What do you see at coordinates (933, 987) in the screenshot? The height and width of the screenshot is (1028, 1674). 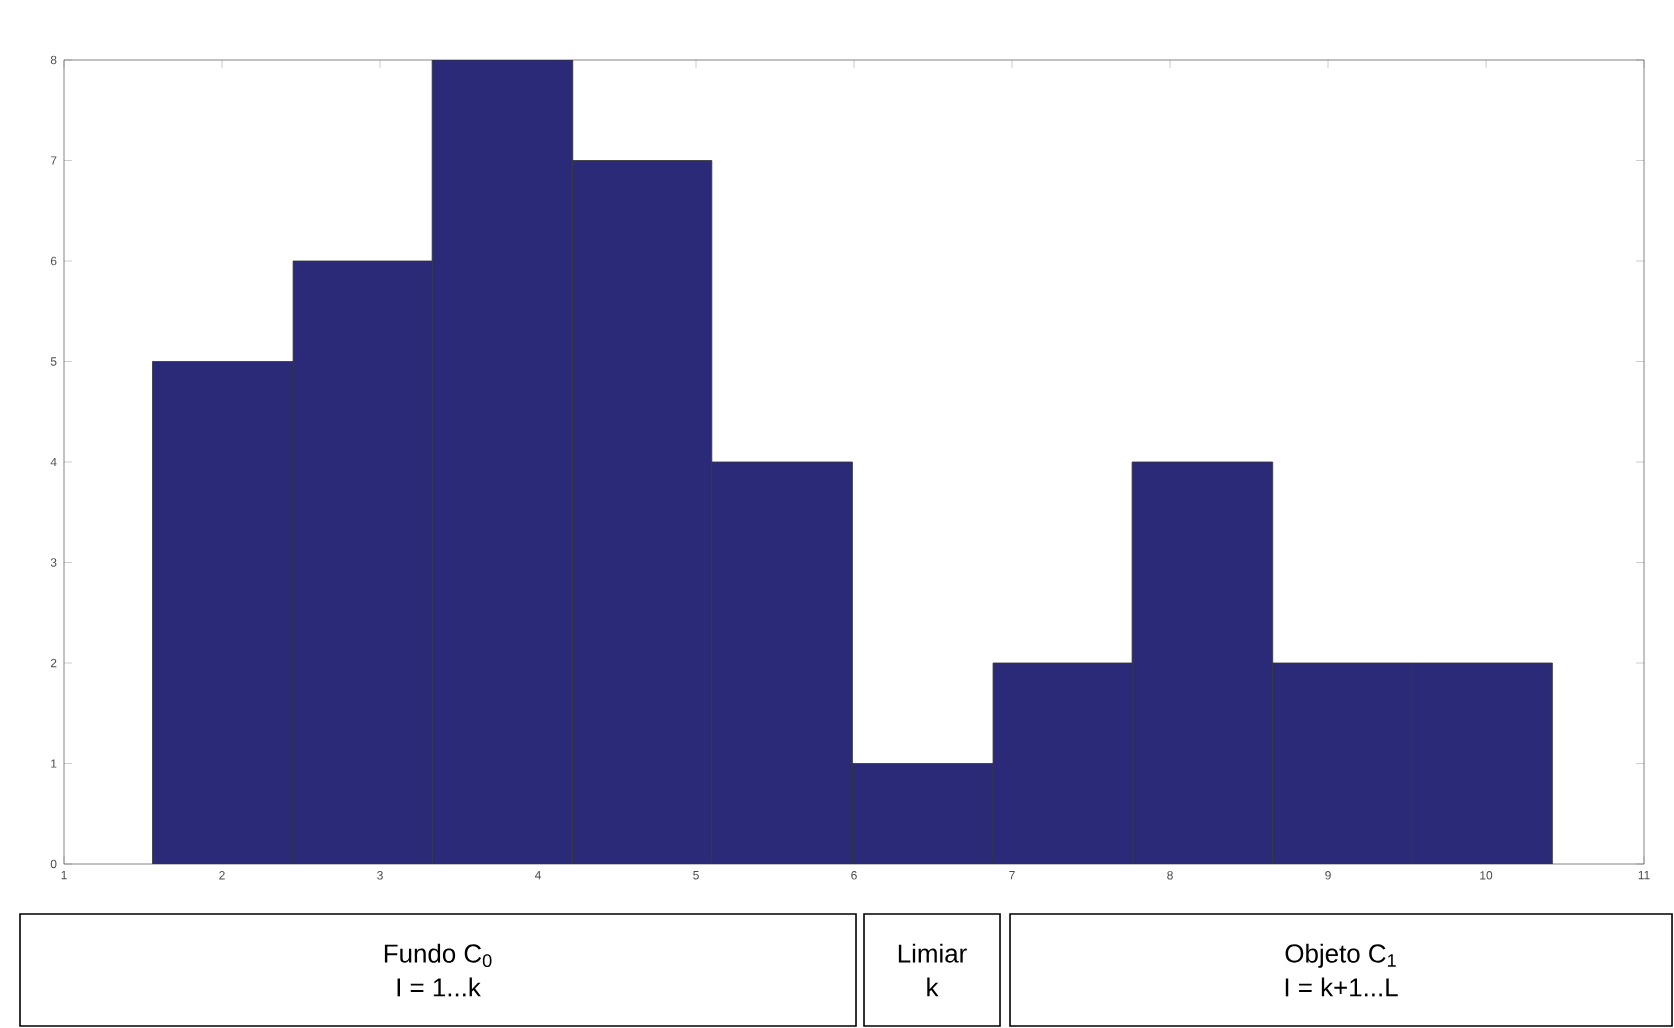 I see `text: k` at bounding box center [933, 987].